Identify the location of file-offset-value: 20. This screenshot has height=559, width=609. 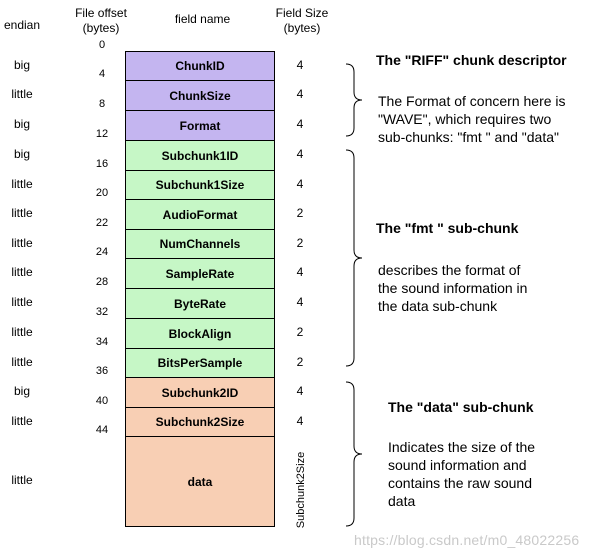
(102, 193).